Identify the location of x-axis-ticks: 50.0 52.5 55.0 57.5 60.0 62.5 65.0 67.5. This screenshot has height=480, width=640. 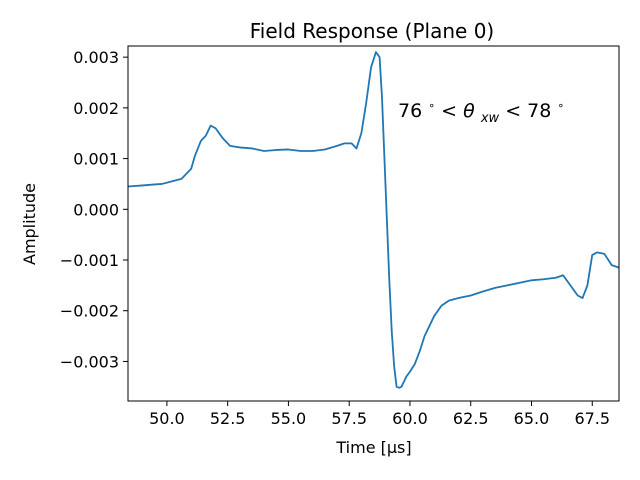
(379, 414).